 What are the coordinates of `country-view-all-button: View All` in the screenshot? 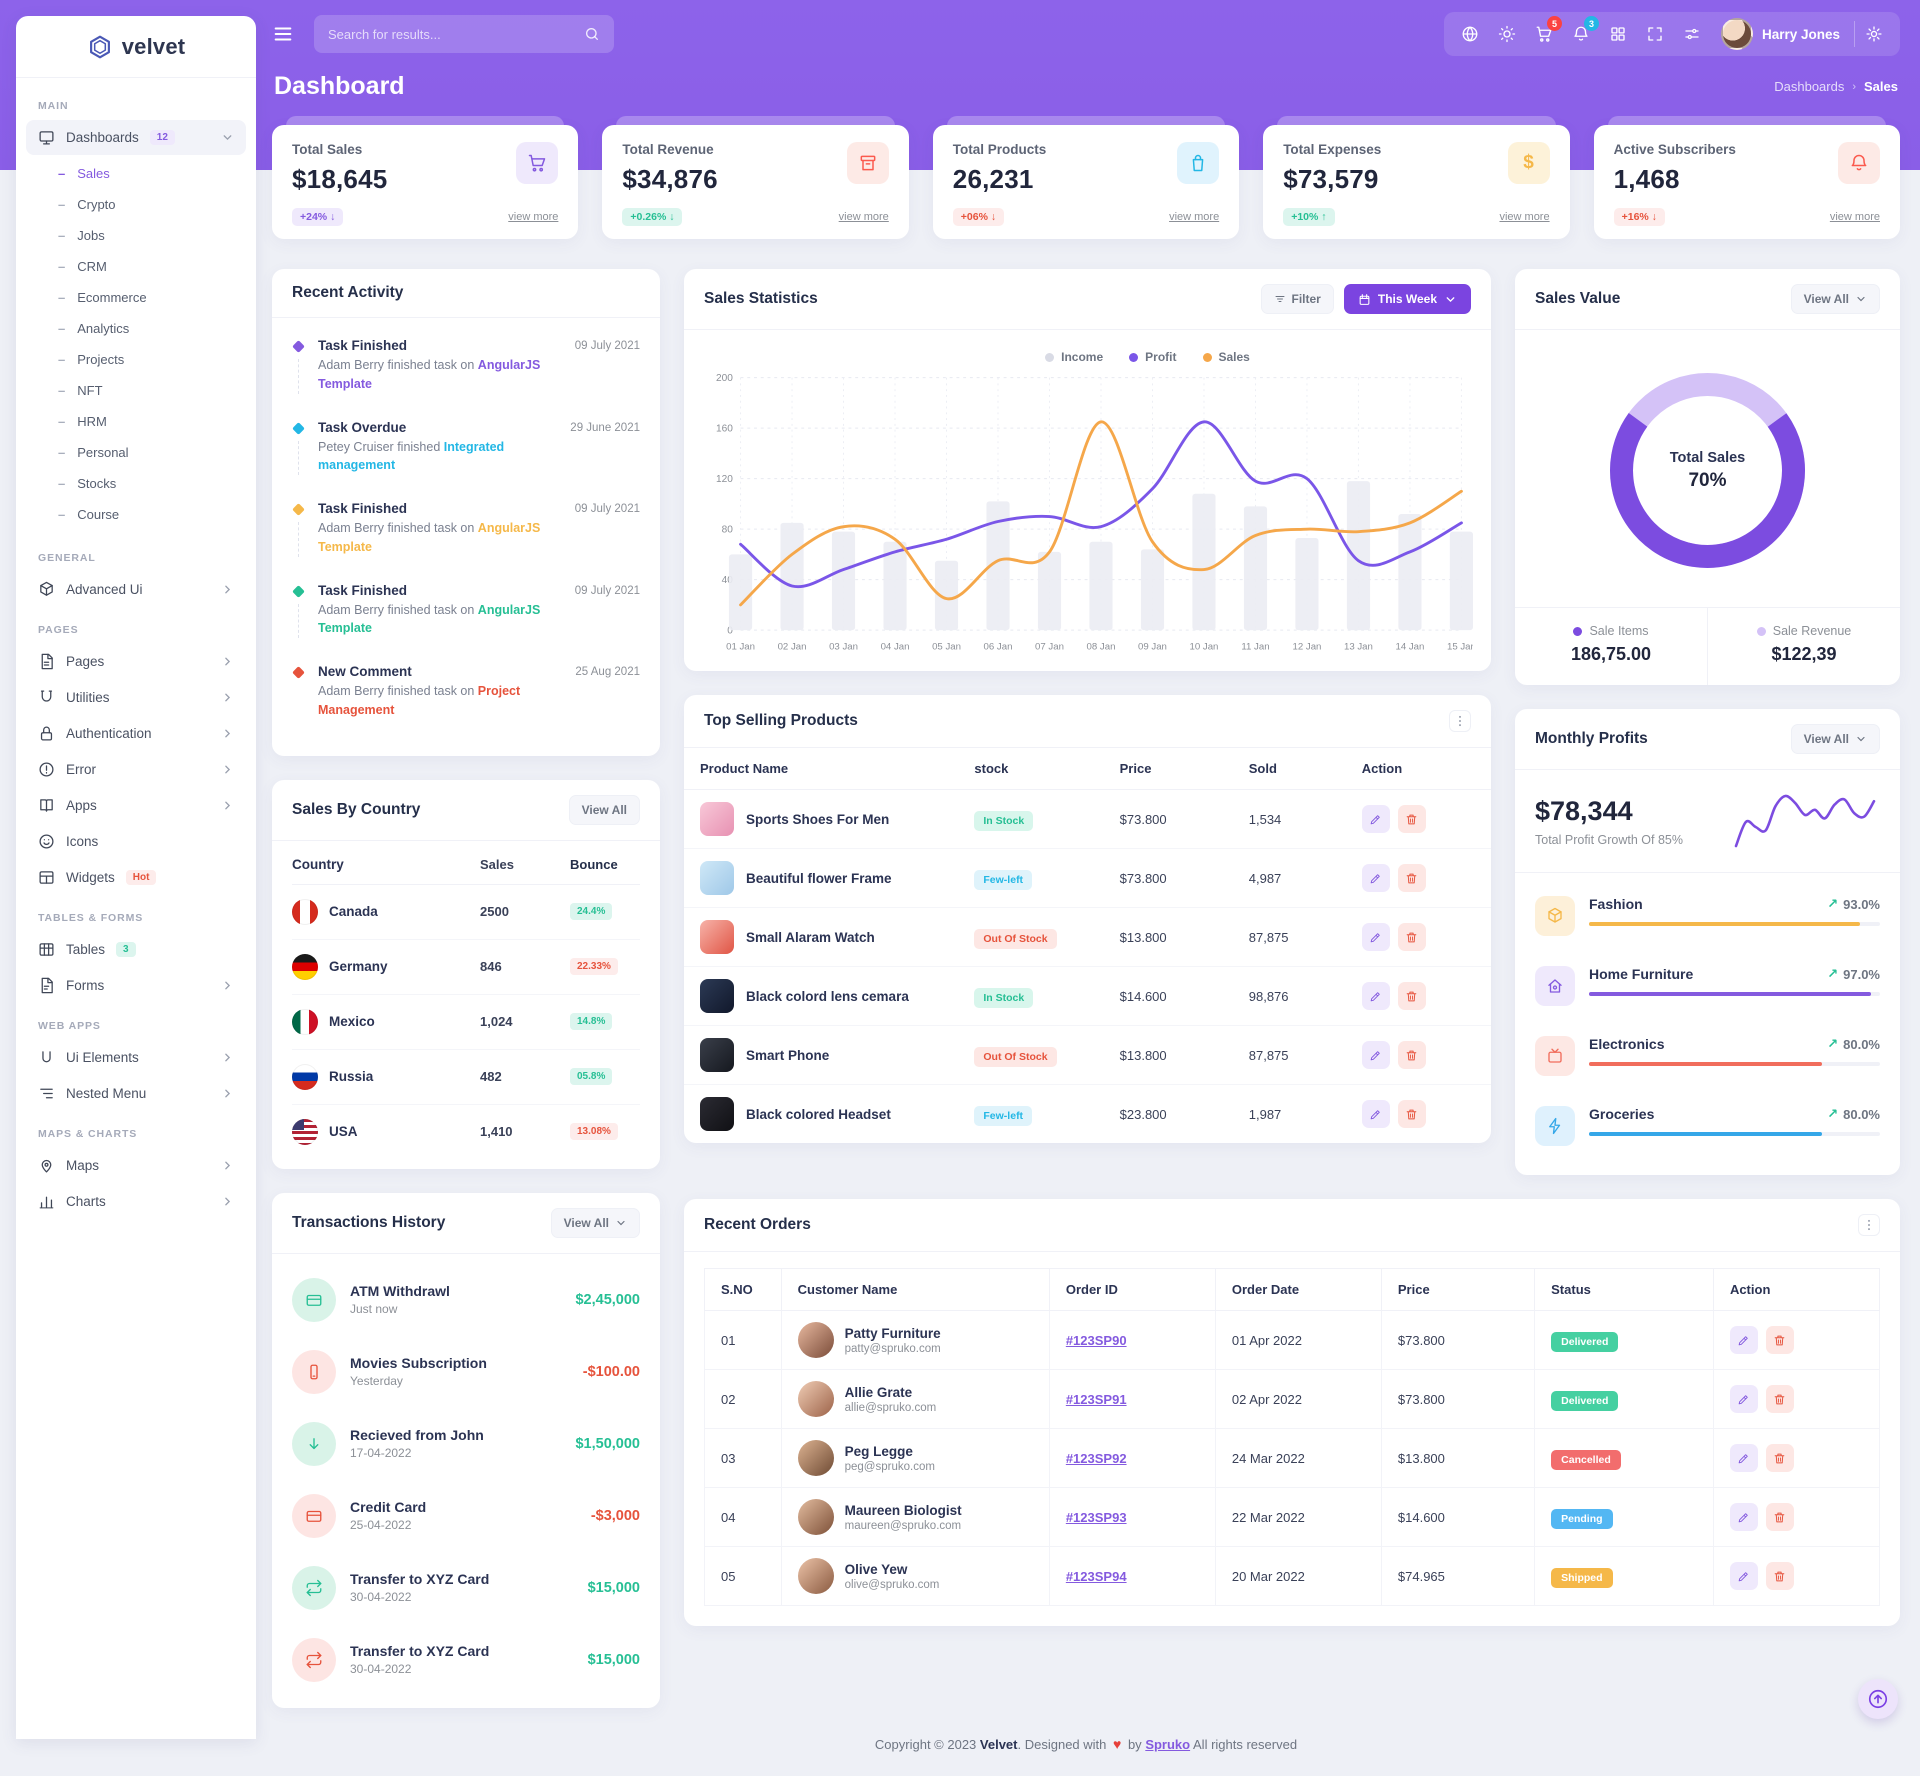 It's located at (604, 810).